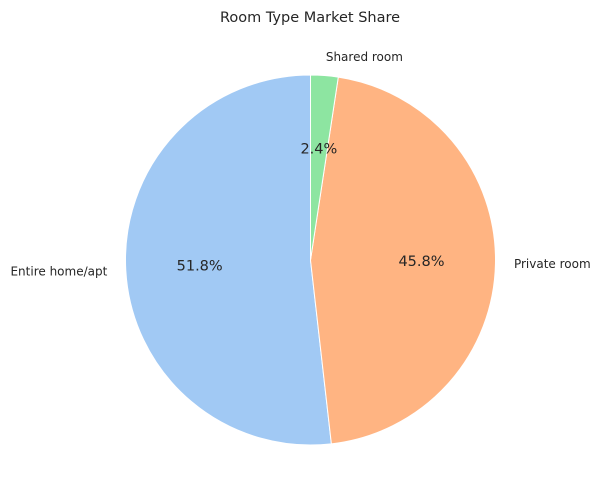  What do you see at coordinates (318, 149) in the screenshot?
I see `slice-percent-shared-room: 2.4%` at bounding box center [318, 149].